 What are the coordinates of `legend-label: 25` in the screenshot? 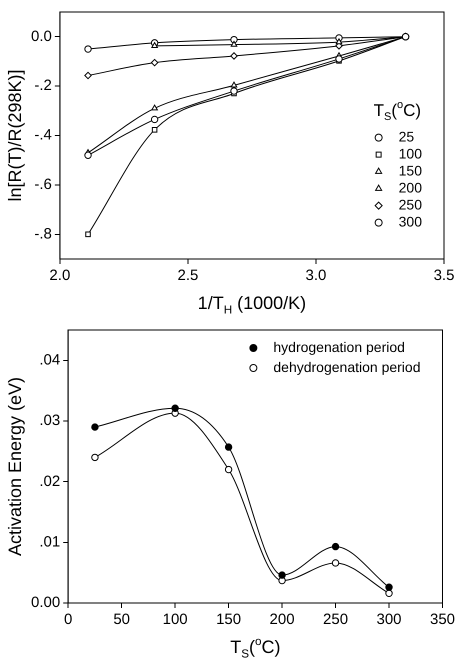 It's located at (406, 136).